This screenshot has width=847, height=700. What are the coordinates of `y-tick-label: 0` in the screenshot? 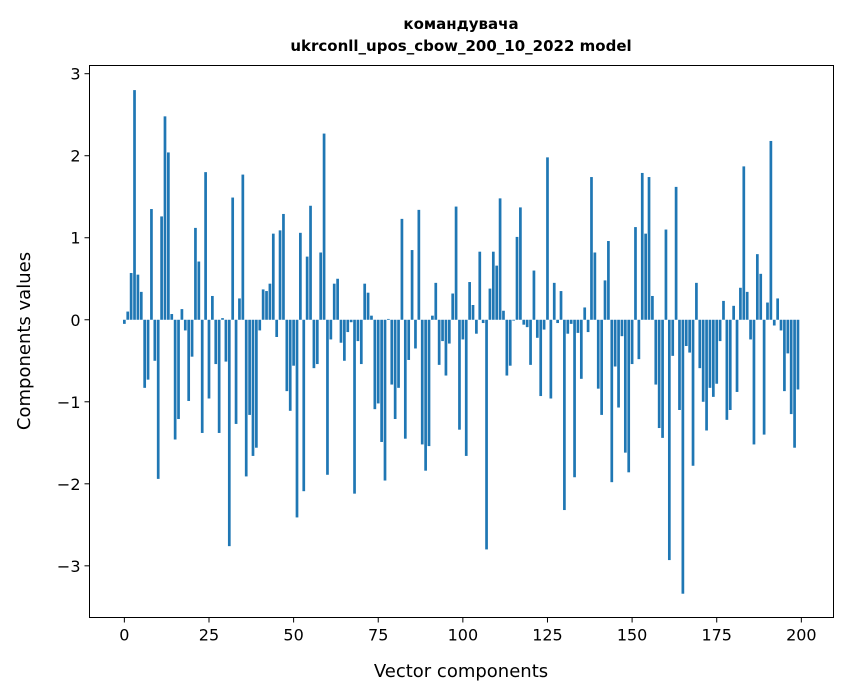 It's located at (75, 320).